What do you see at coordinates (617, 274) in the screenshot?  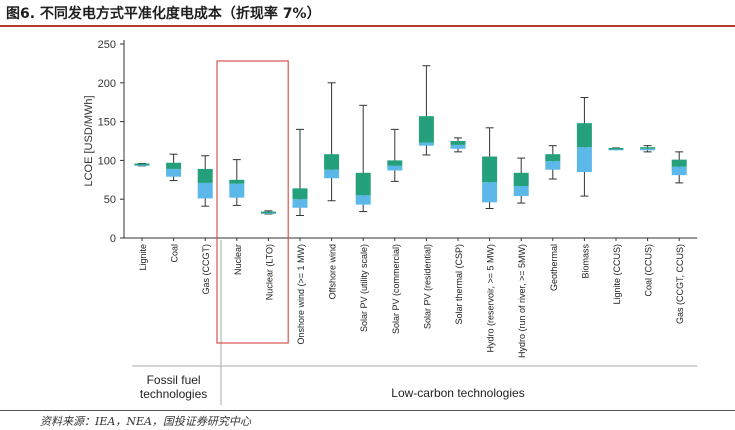 I see `category-label: Lignite (CCUS)` at bounding box center [617, 274].